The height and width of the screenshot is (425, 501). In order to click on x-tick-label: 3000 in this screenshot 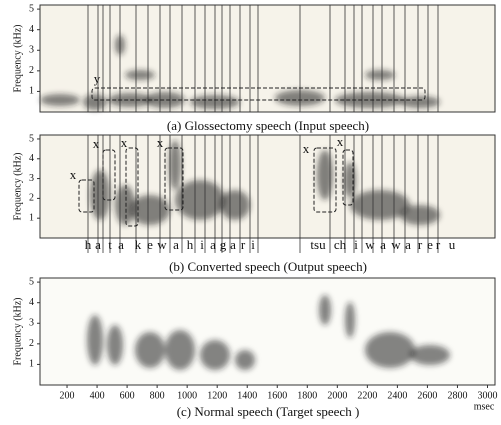, I will do `click(487, 395)`.